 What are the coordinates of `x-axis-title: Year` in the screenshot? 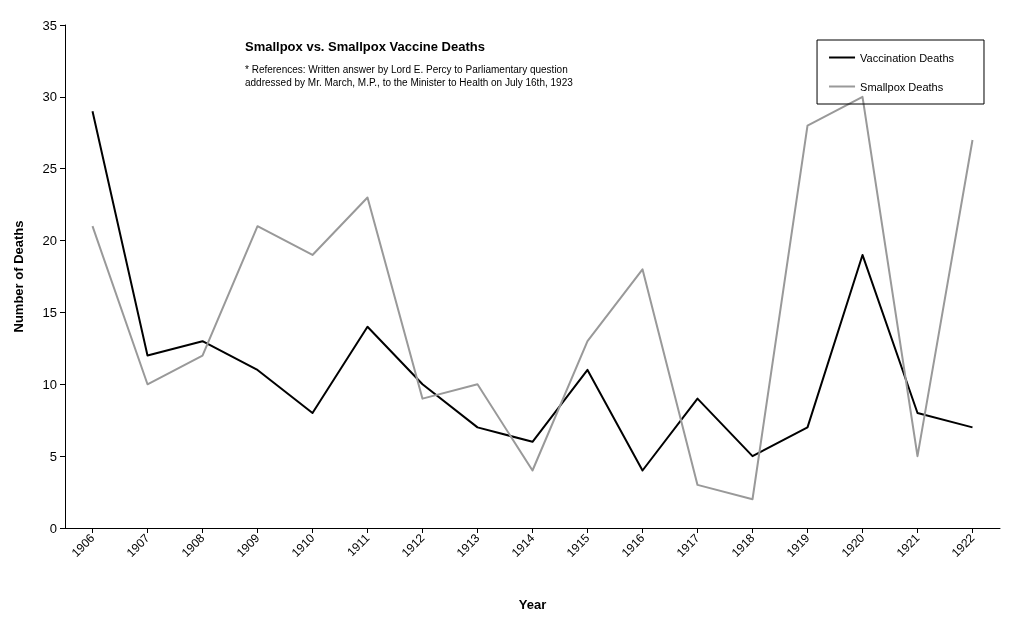 It's located at (532, 604).